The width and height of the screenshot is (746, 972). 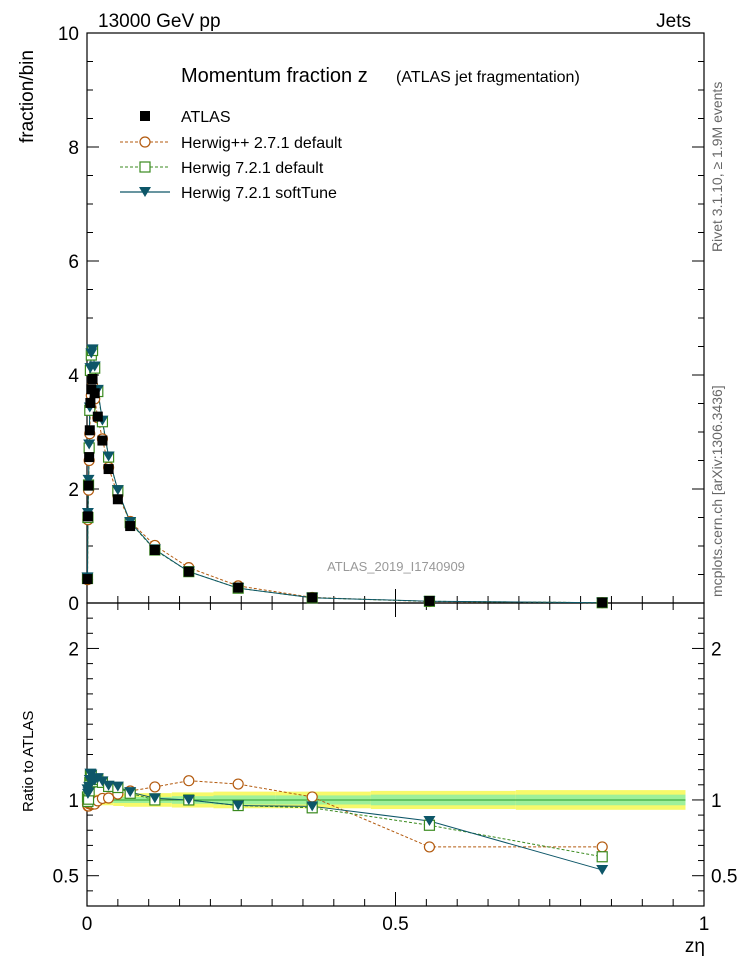 What do you see at coordinates (145, 116) in the screenshot?
I see `legend-marker-square-filled` at bounding box center [145, 116].